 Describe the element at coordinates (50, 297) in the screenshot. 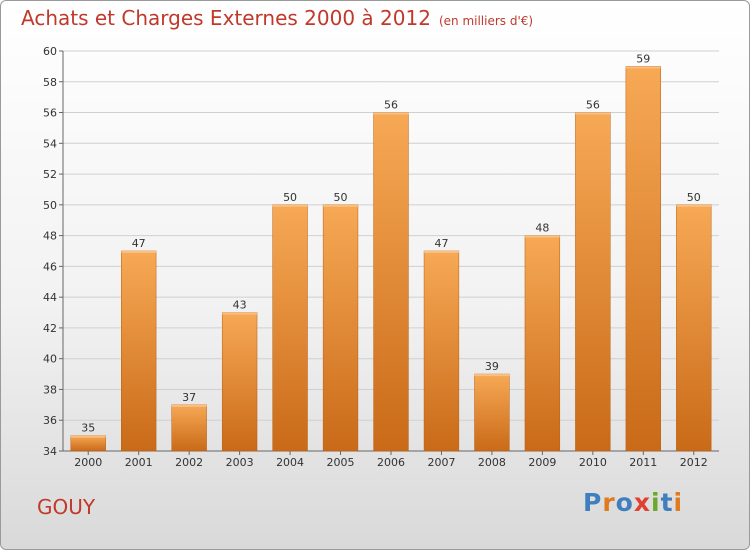

I see `y-tick-label: 44` at that location.